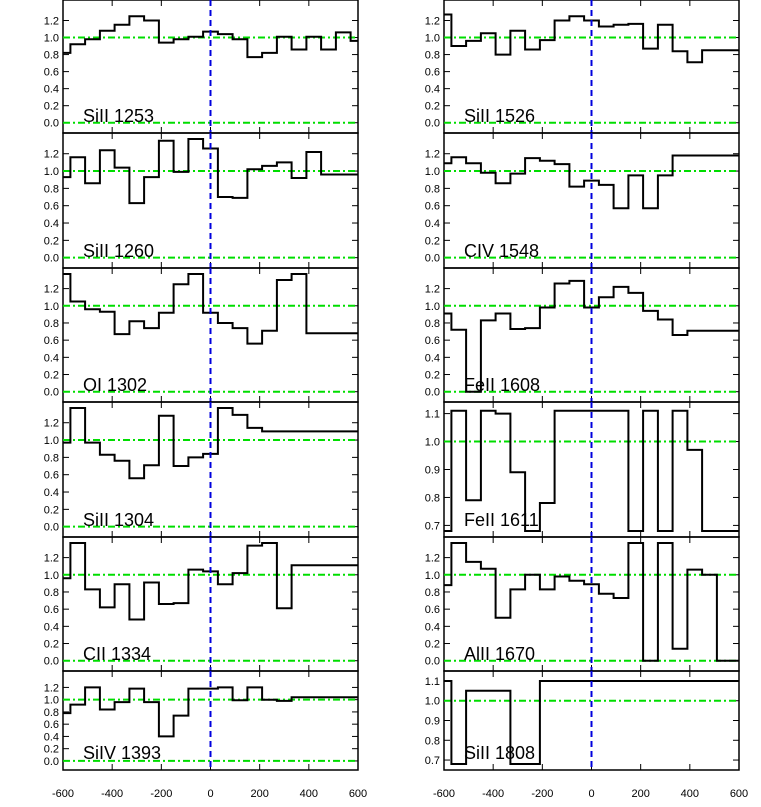 The width and height of the screenshot is (761, 807). I want to click on ion-label: CII 1334, so click(117, 654).